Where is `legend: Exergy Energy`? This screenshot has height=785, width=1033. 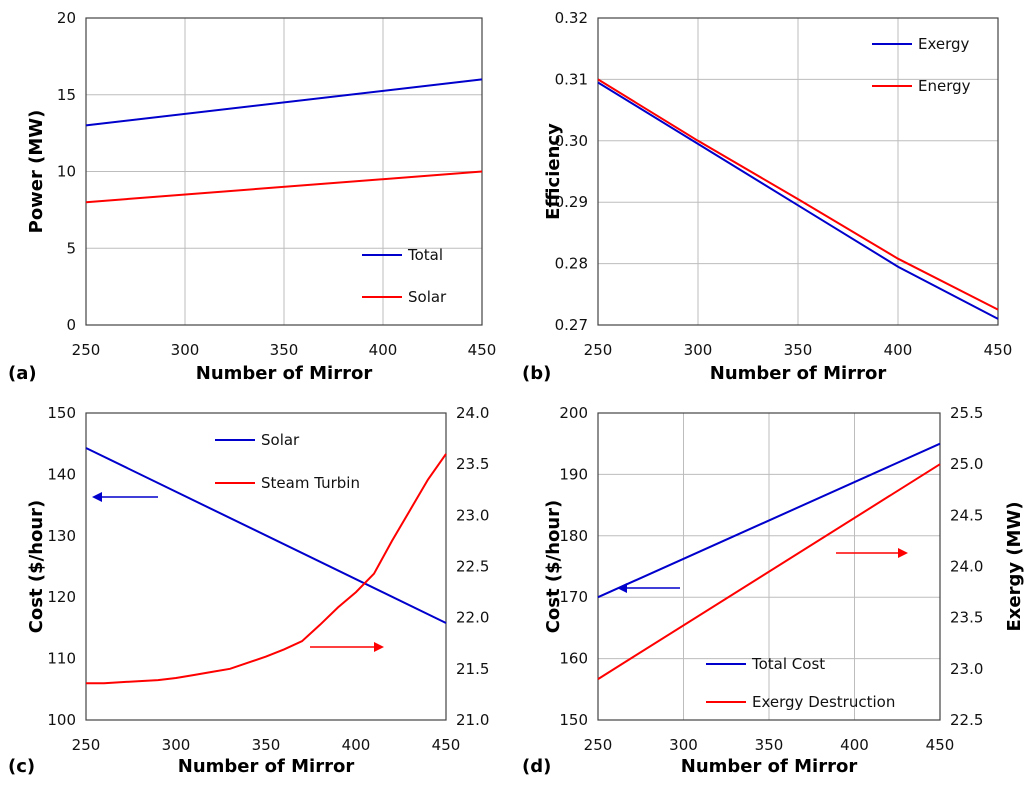
legend: Exergy Energy is located at coordinates (921, 65).